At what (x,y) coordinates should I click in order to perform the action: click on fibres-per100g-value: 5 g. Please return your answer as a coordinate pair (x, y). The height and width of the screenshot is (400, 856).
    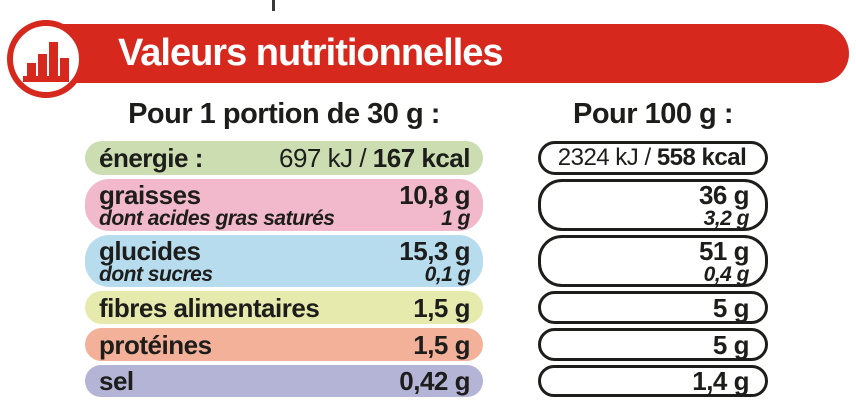
    Looking at the image, I should click on (731, 307).